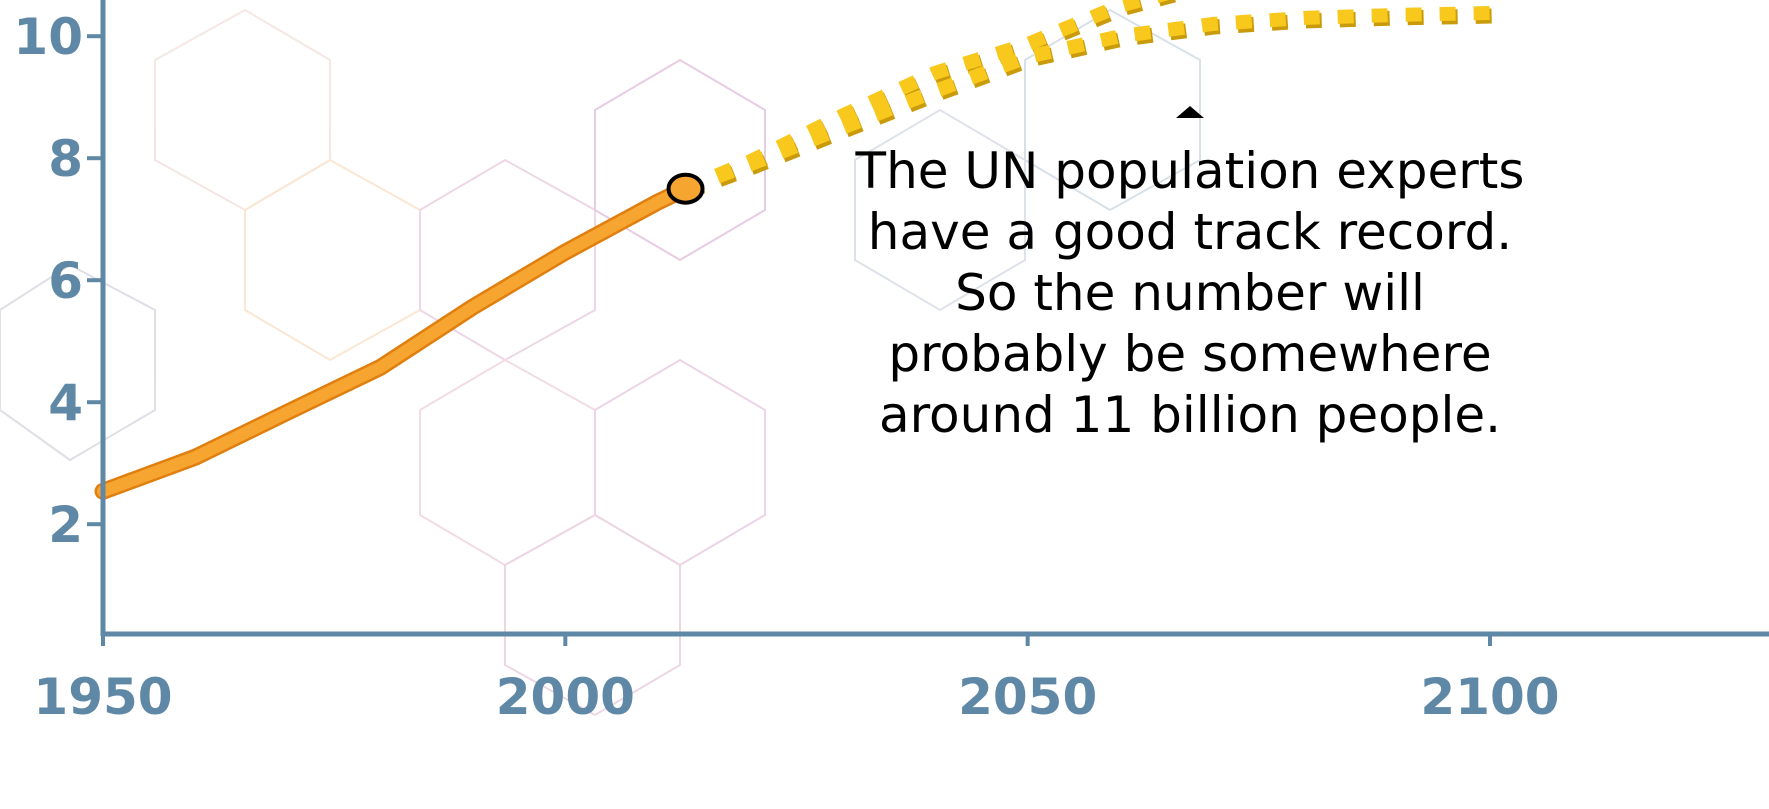  What do you see at coordinates (1087, 101) in the screenshot?
I see `projection-line` at bounding box center [1087, 101].